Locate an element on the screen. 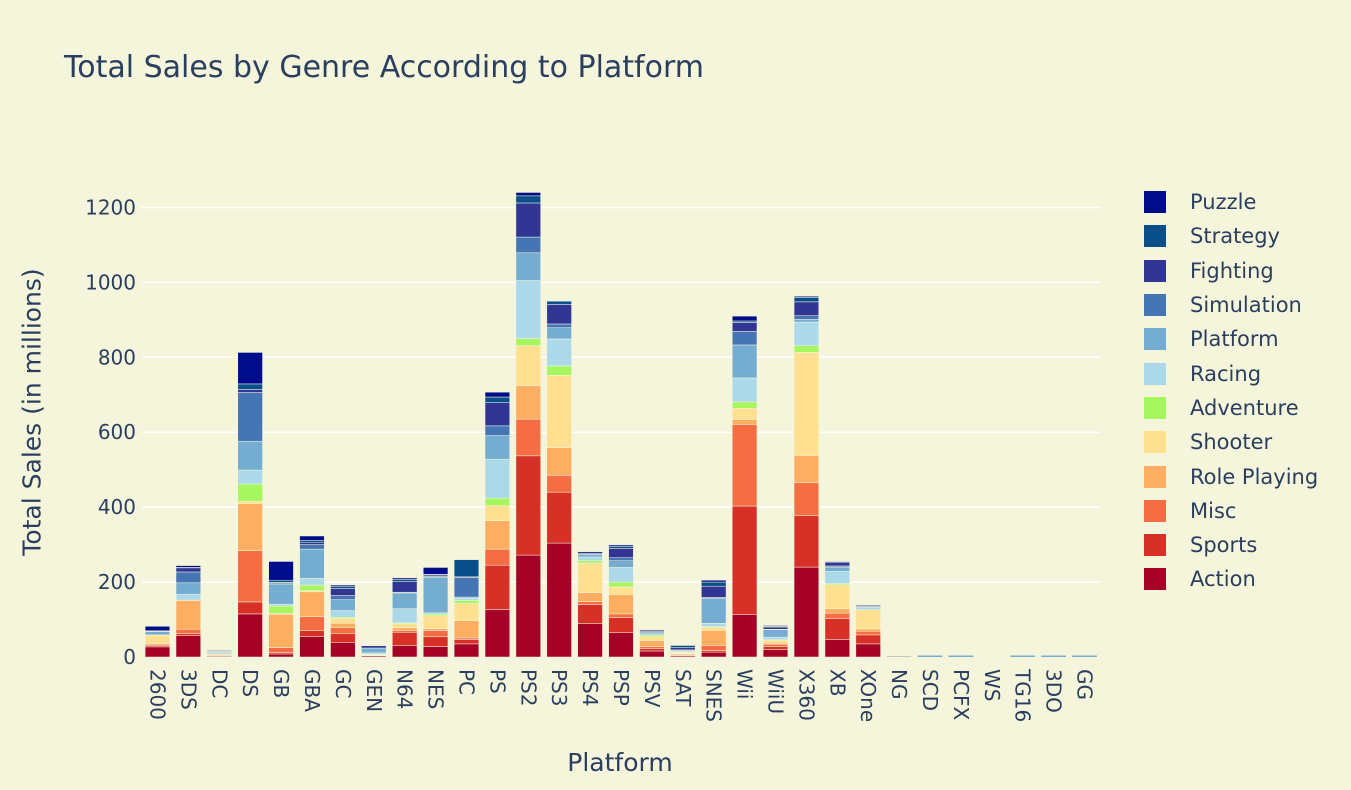  legend-item-strategy: Strategy is located at coordinates (1231, 236).